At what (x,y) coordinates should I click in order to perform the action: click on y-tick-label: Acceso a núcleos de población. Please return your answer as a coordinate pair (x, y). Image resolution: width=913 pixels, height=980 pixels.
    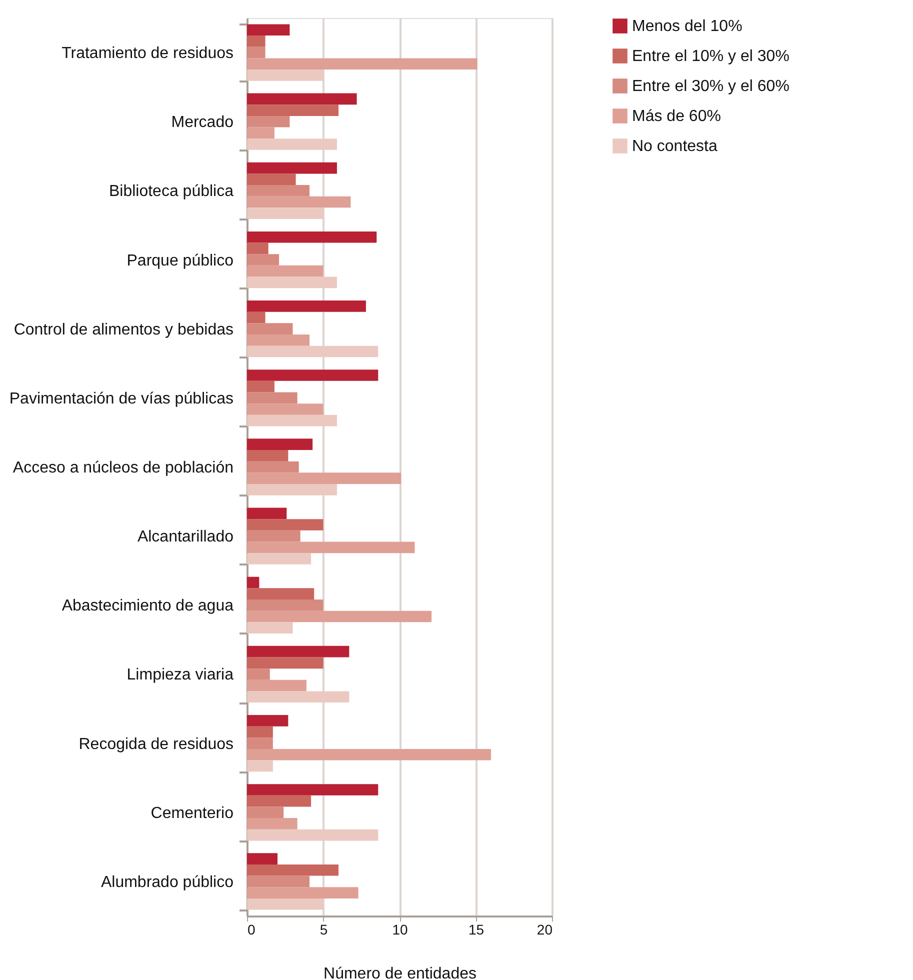
    Looking at the image, I should click on (123, 468).